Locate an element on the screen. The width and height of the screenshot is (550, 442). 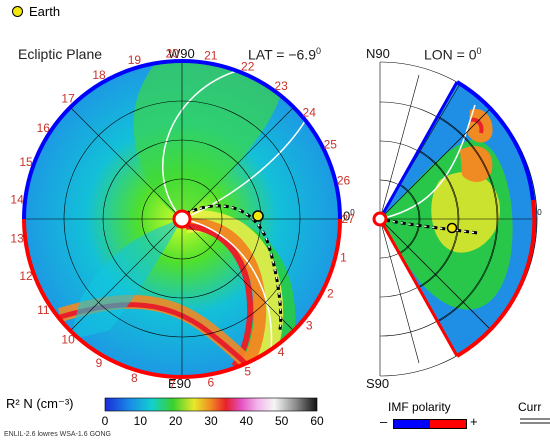
sun-icon-meridional is located at coordinates (380, 219).